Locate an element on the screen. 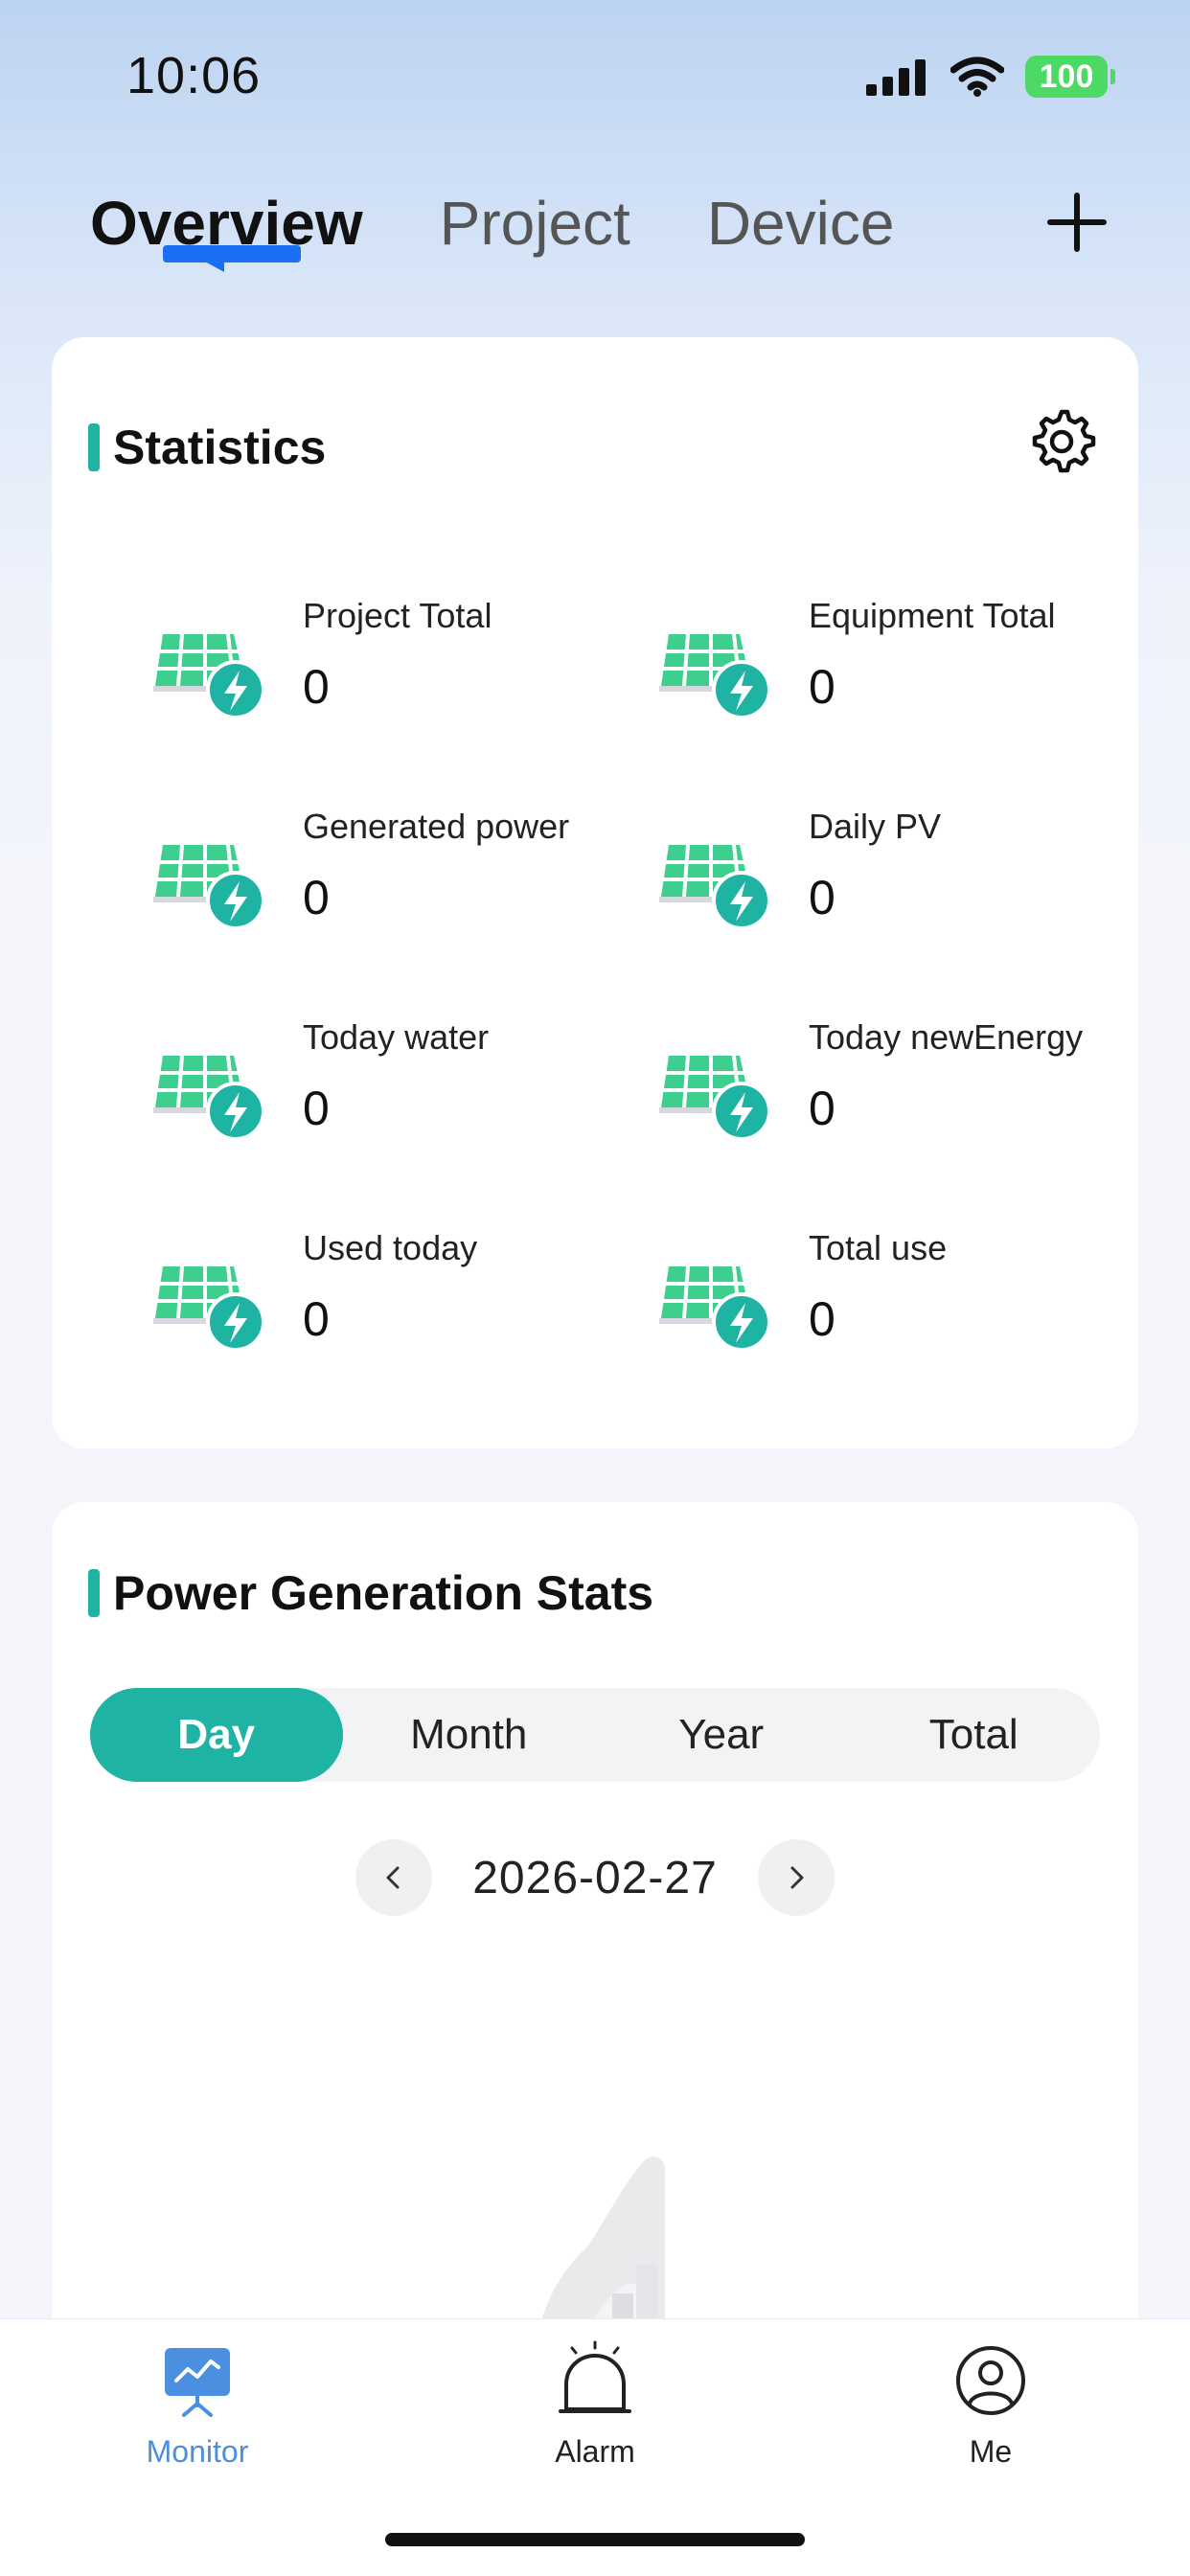  stat-label: Generated power is located at coordinates (437, 826).